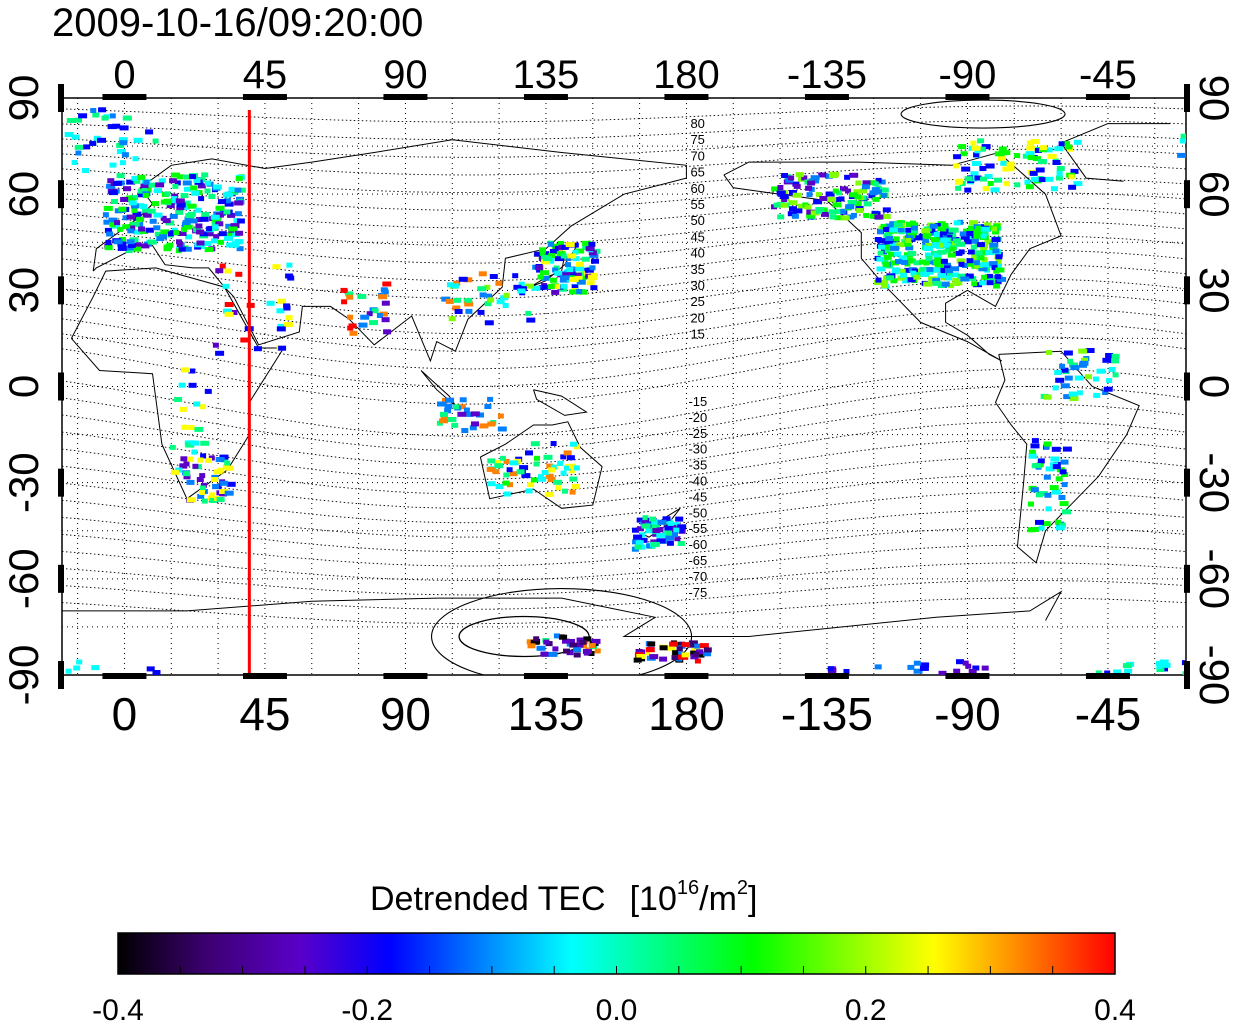 The image size is (1240, 1029). What do you see at coordinates (265, 75) in the screenshot?
I see `lon-tick-label: 45` at bounding box center [265, 75].